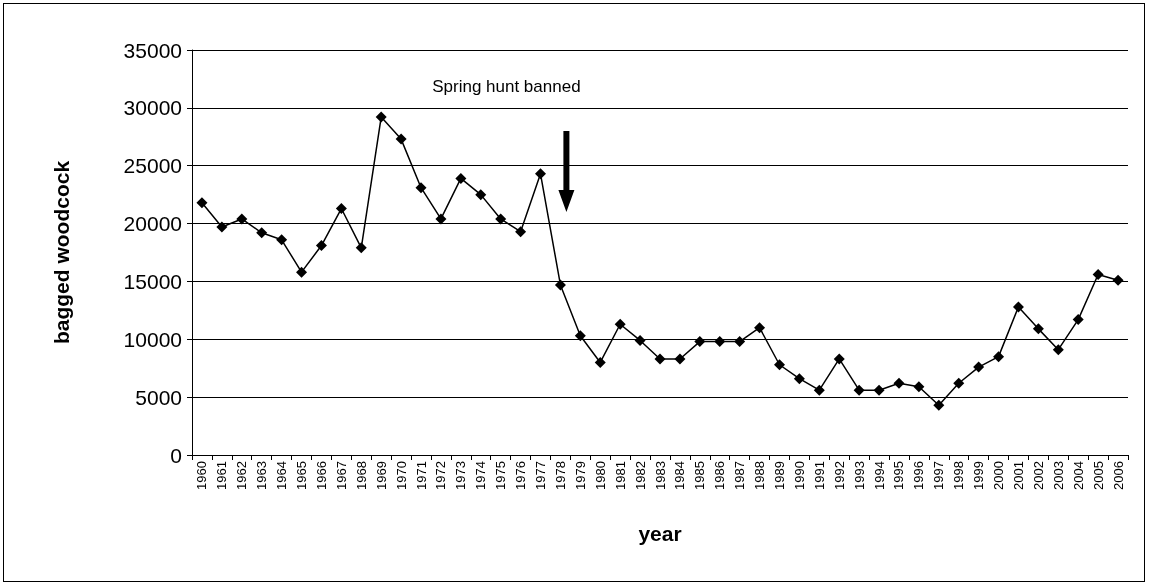 This screenshot has height=587, width=1150. Describe the element at coordinates (262, 475) in the screenshot. I see `x-tick-label: 1963` at that location.